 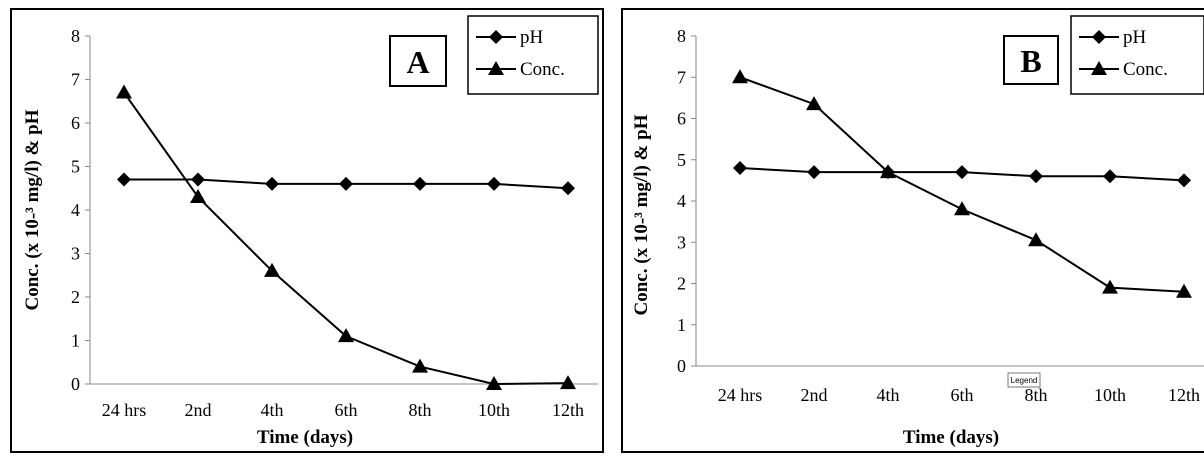 I want to click on legend-tooltip: Legend, so click(x=1024, y=380).